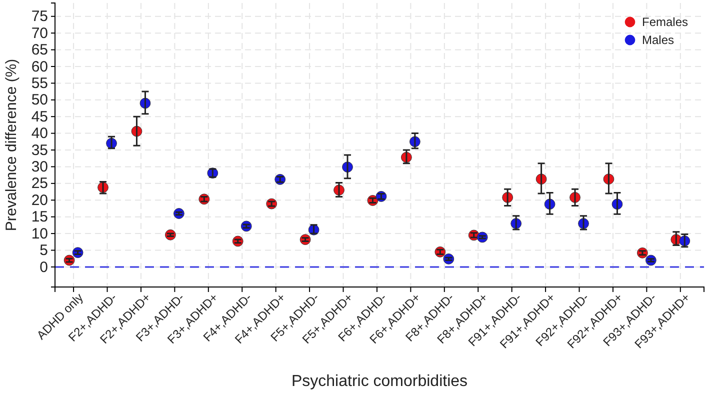 This screenshot has height=398, width=709. What do you see at coordinates (39, 17) in the screenshot?
I see `y-tick-label: 75` at bounding box center [39, 17].